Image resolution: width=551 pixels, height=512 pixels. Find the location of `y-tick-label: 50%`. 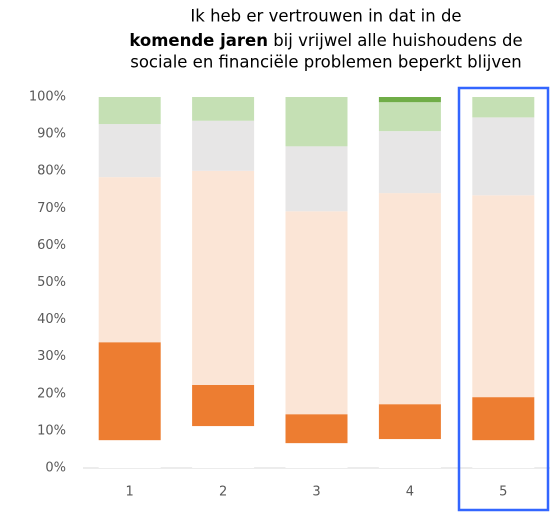

y-tick-label: 50% is located at coordinates (51, 282).